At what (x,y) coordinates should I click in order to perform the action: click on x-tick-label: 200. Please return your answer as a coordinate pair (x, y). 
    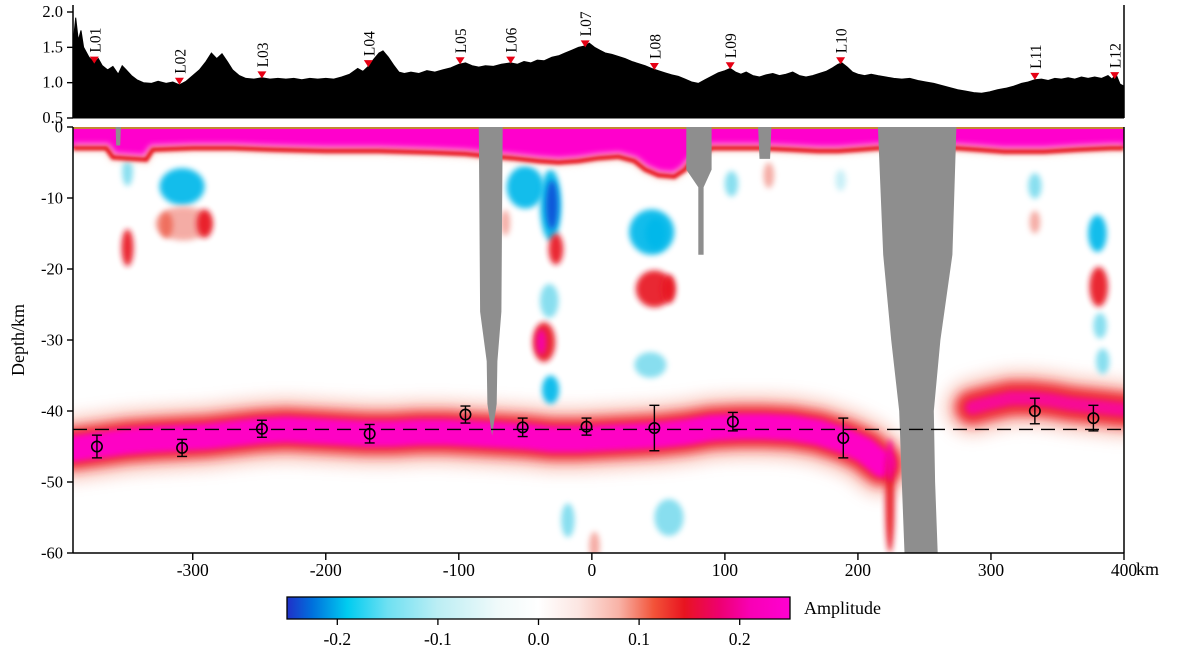
    Looking at the image, I should click on (858, 570).